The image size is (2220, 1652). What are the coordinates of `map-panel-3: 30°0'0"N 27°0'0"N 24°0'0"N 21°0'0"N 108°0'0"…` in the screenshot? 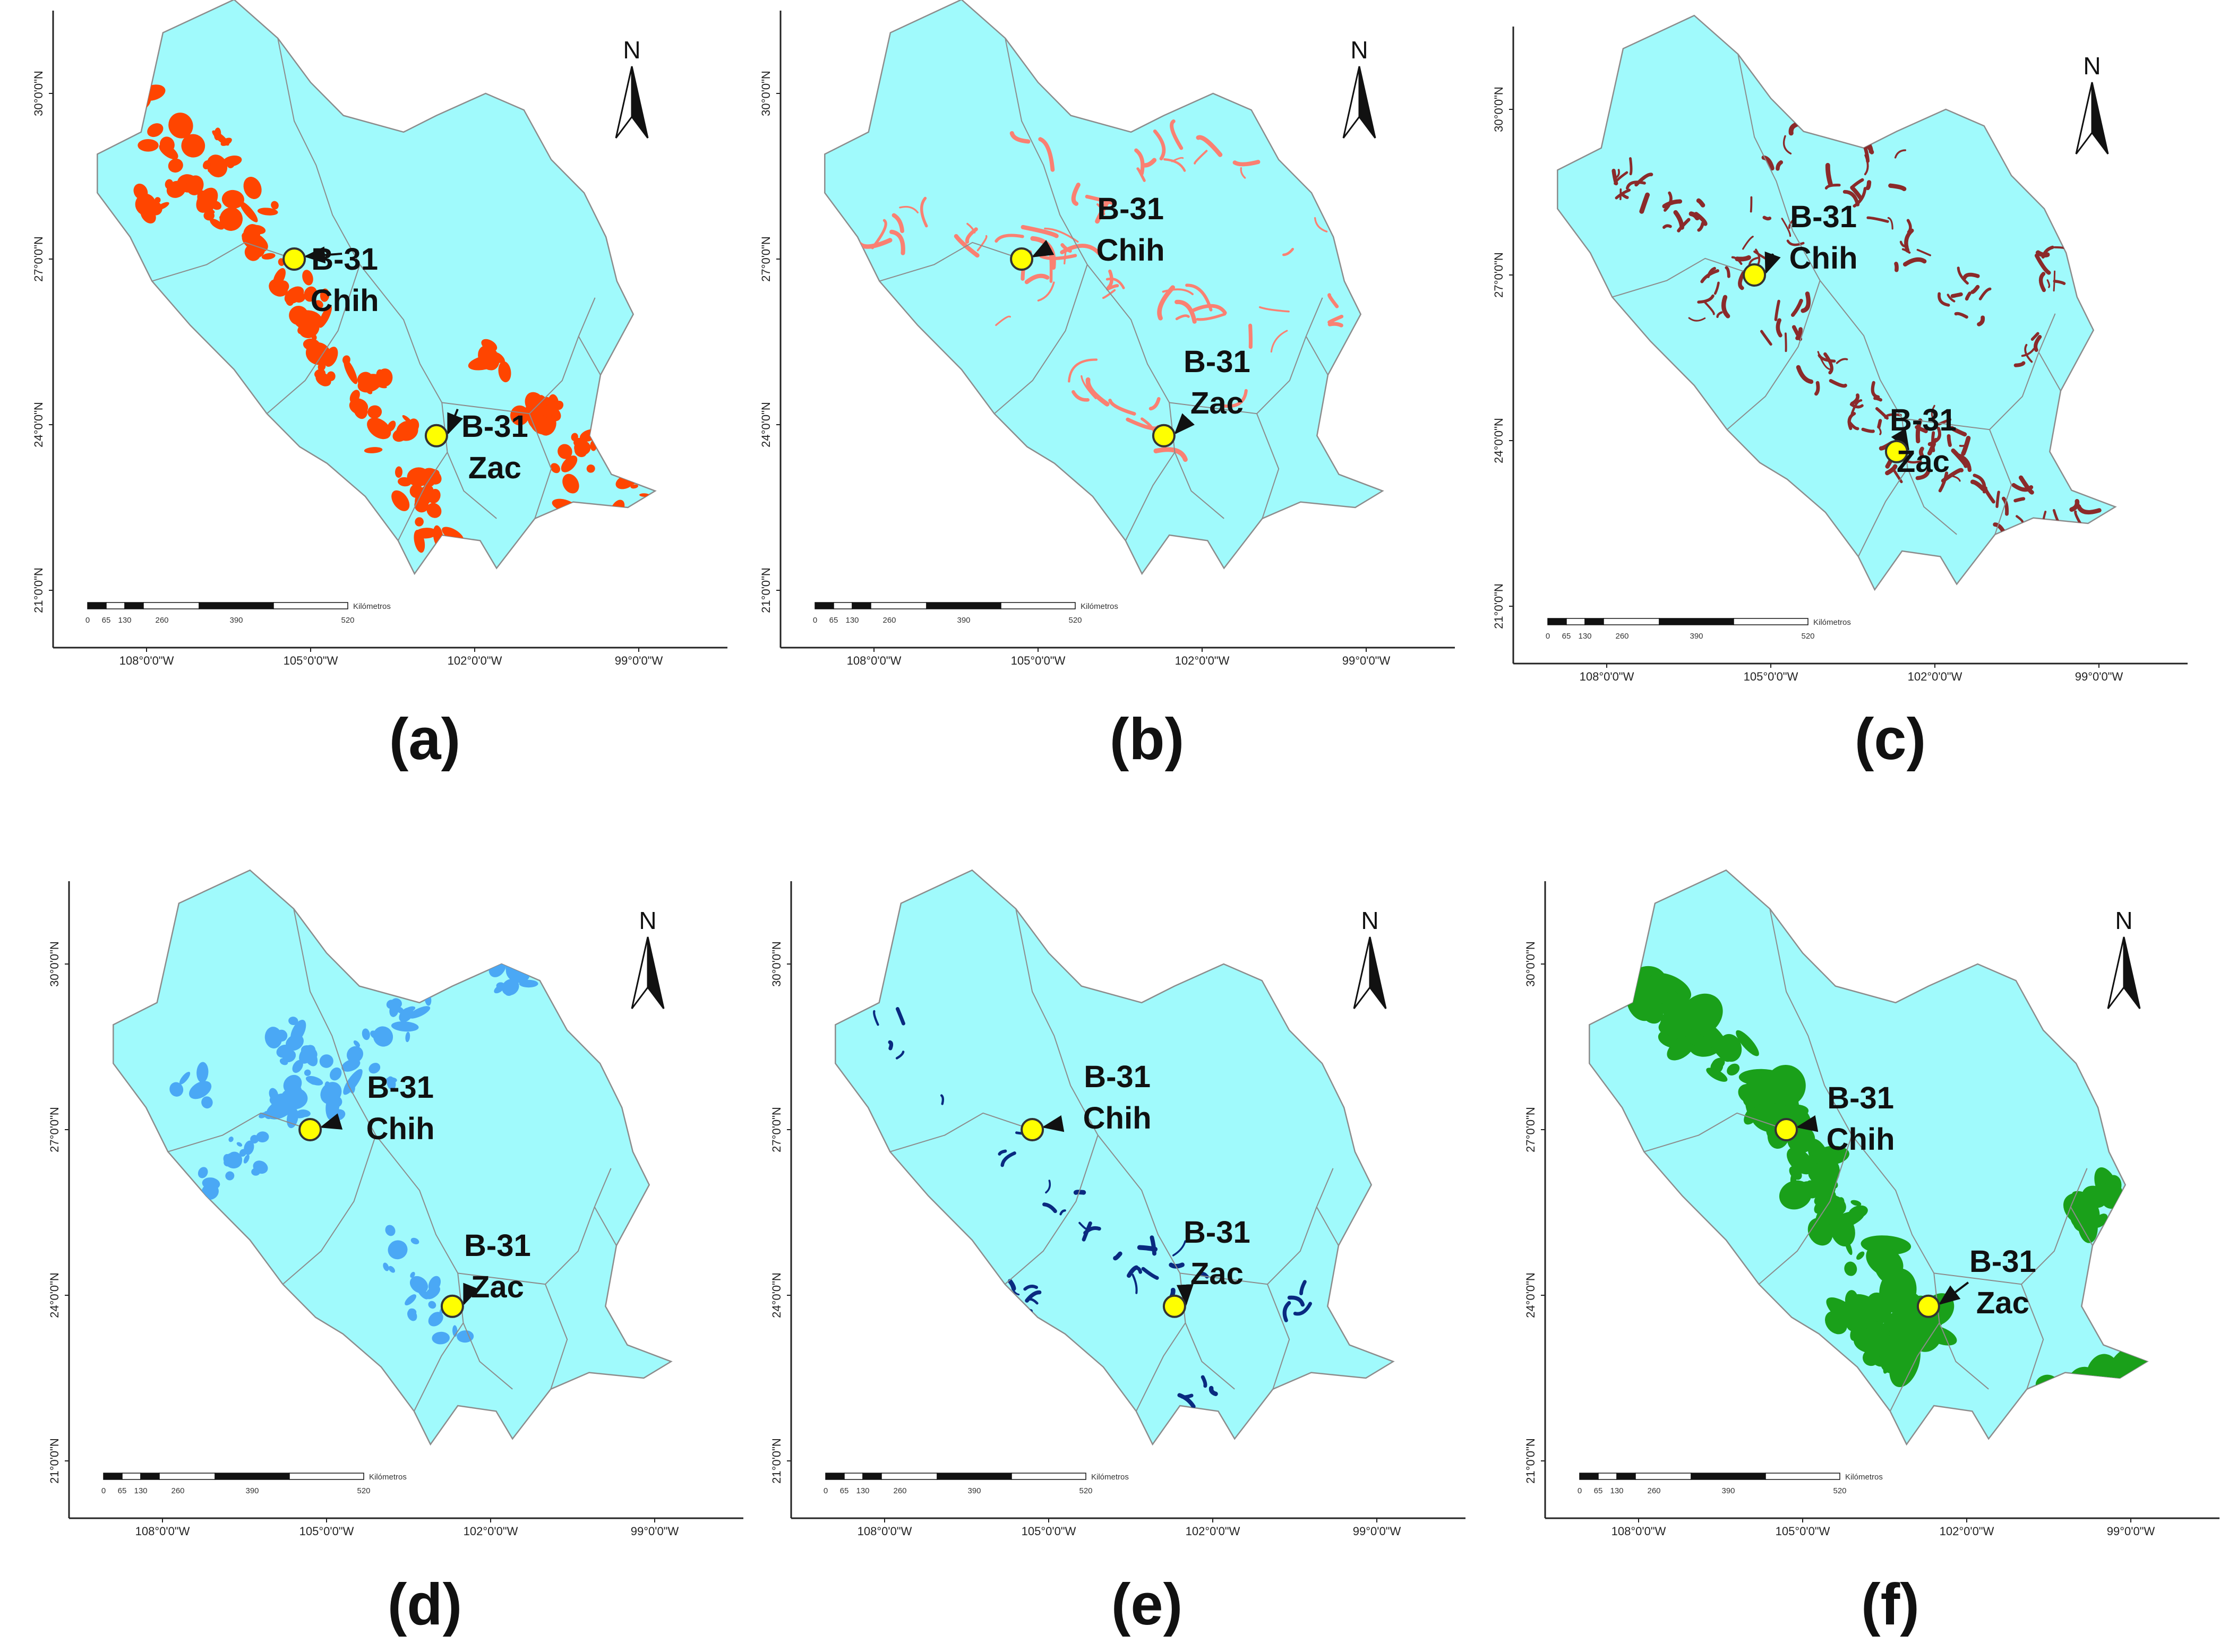 It's located at (1840, 348).